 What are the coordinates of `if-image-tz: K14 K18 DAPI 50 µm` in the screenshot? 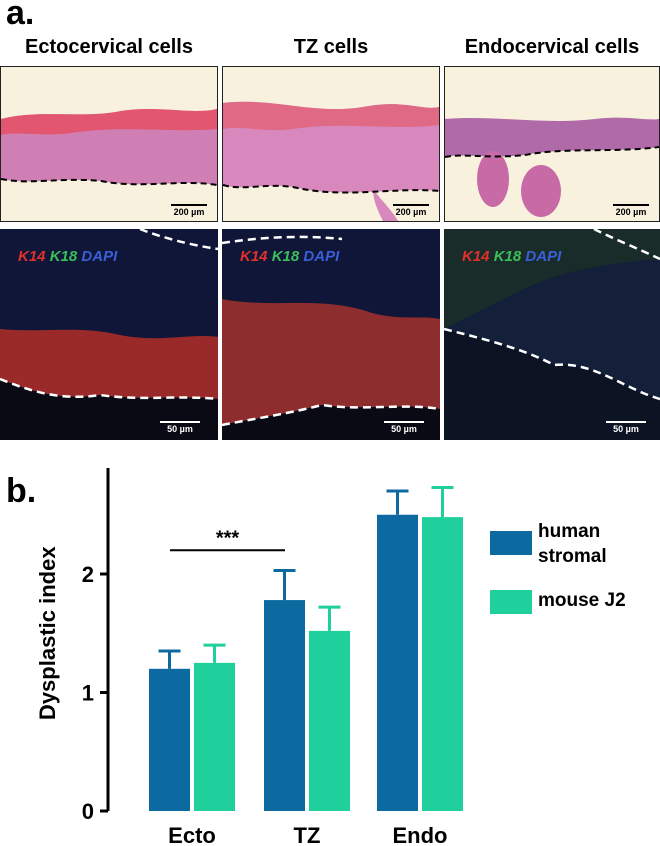 It's located at (331, 334).